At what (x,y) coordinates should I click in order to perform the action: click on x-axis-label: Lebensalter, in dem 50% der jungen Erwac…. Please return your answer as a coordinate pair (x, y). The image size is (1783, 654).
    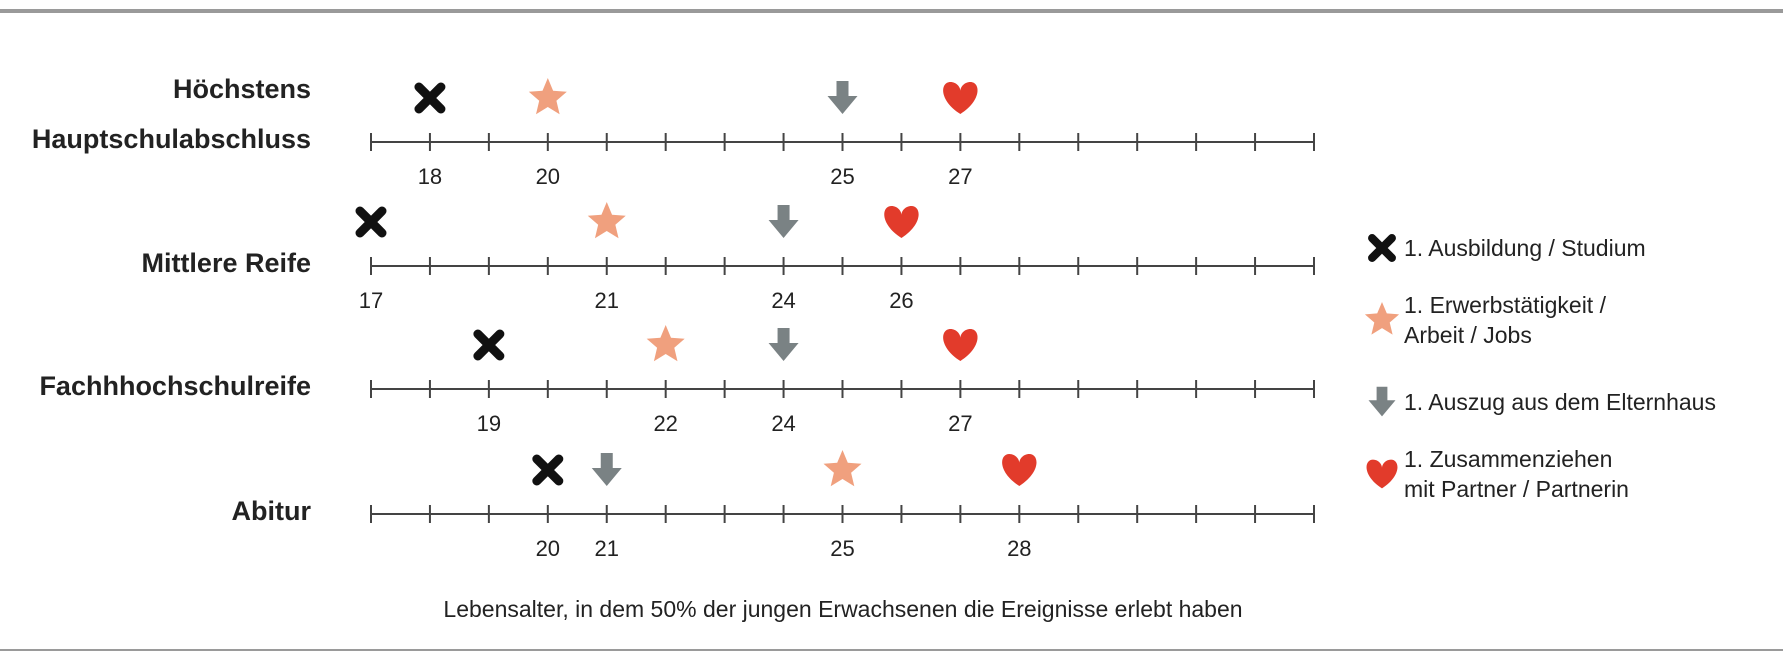
    Looking at the image, I should click on (842, 609).